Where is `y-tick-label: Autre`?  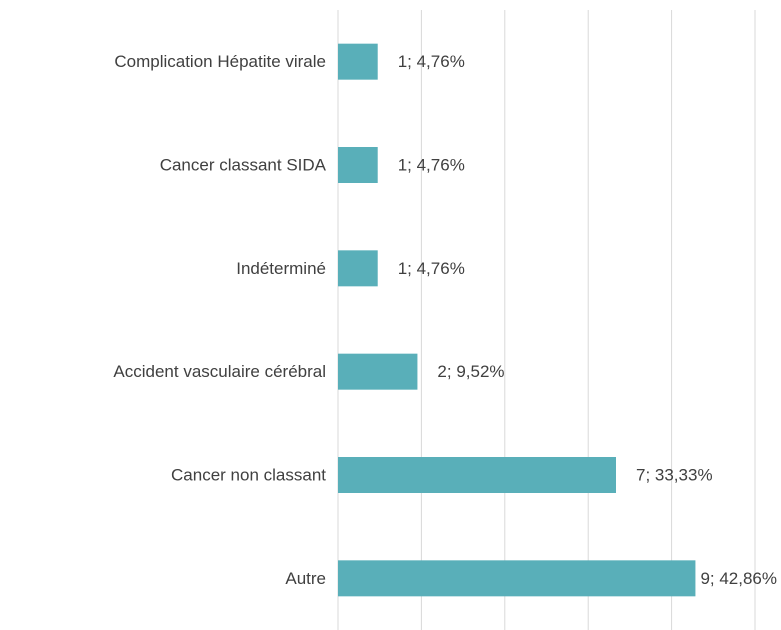 y-tick-label: Autre is located at coordinates (305, 578).